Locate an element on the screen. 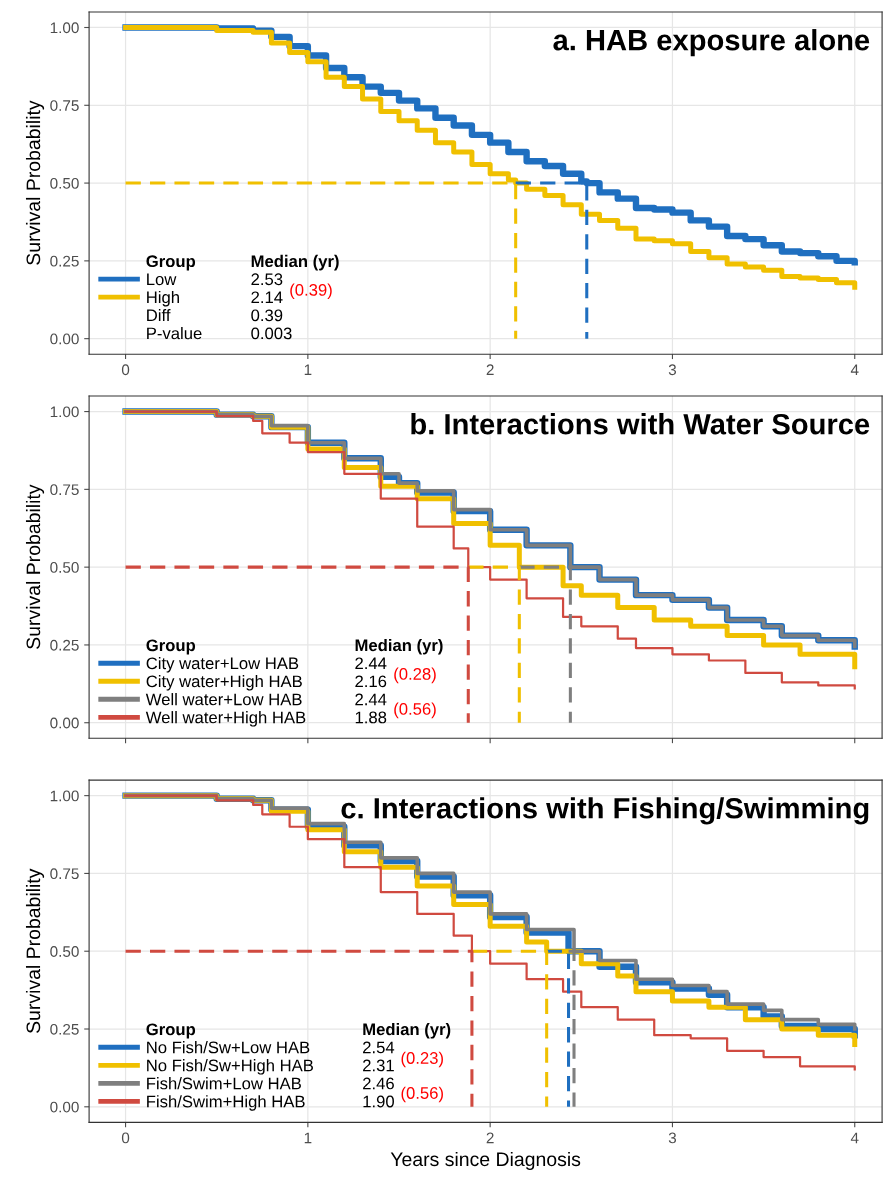 The image size is (891, 1194). chart-title: b. Interactions with Water Source is located at coordinates (640, 424).